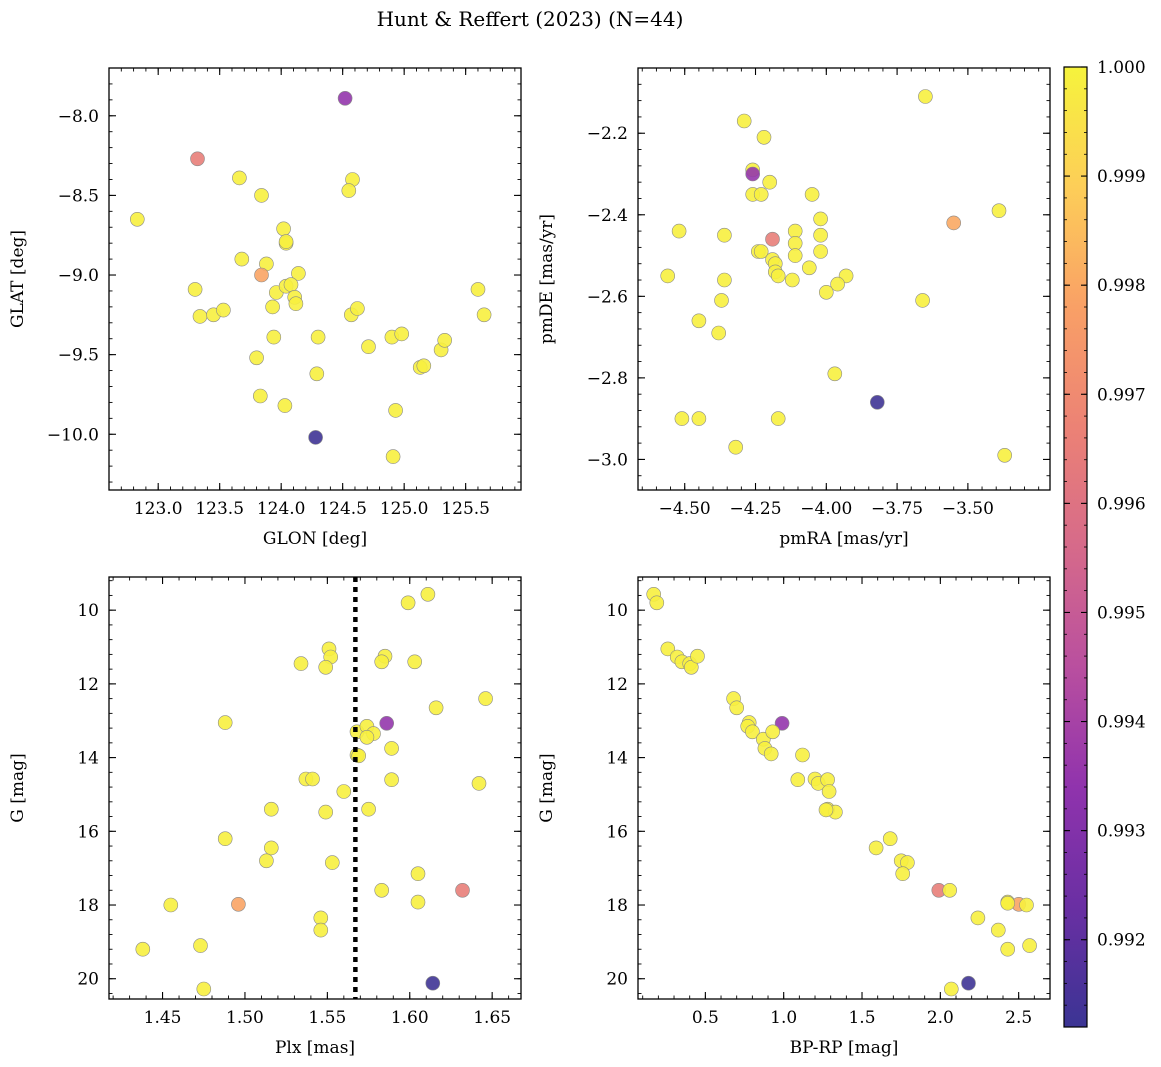 The height and width of the screenshot is (1067, 1161). What do you see at coordinates (607, 297) in the screenshot?
I see `y-tick-label: −2.6` at bounding box center [607, 297].